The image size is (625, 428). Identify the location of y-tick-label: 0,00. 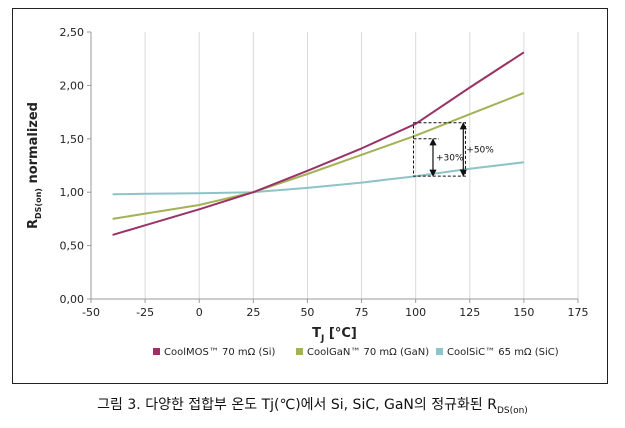
(72, 299).